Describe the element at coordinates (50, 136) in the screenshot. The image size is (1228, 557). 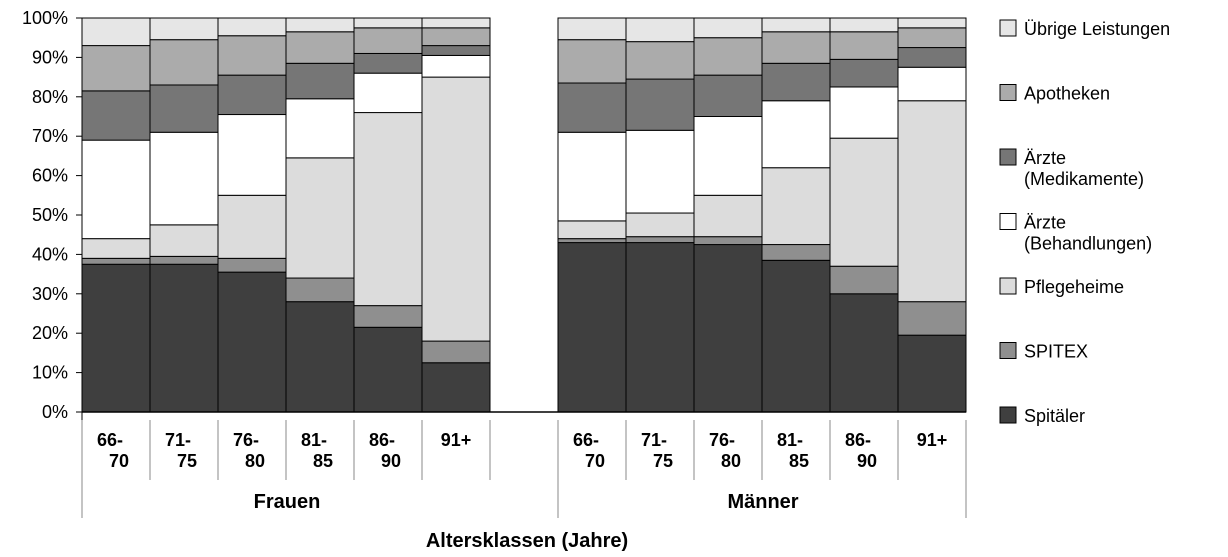
I see `y-tick-label: 70%` at that location.